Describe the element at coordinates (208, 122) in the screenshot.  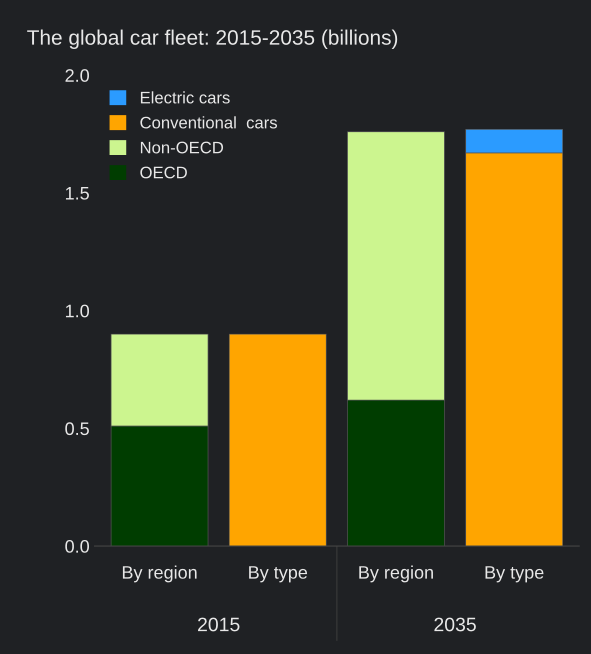
I see `legend-label: Conventional cars` at that location.